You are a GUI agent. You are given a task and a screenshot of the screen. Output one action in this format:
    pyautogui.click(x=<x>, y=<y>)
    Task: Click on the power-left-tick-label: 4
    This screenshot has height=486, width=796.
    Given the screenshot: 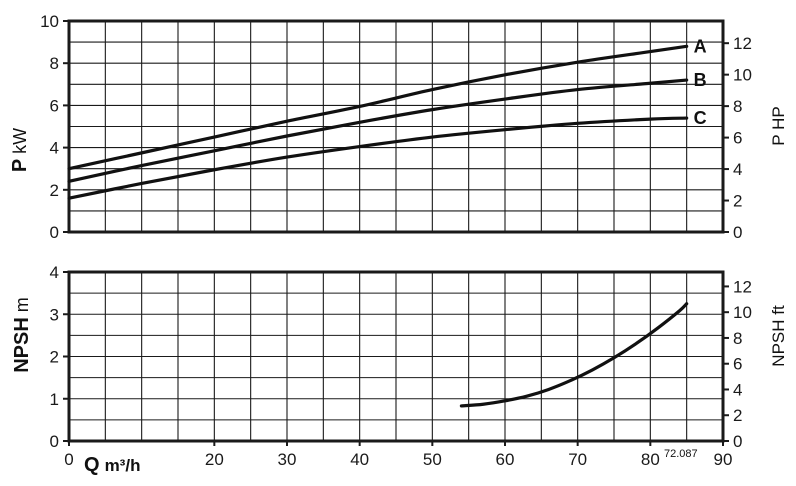 What is the action you would take?
    pyautogui.click(x=54, y=148)
    